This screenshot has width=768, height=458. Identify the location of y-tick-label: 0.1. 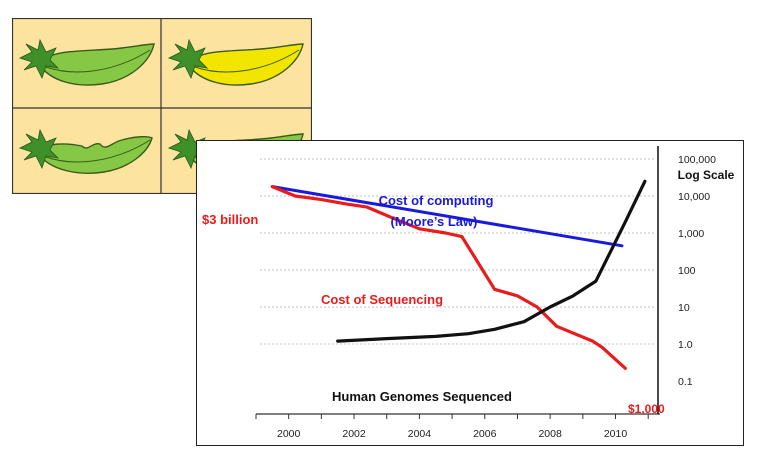
(685, 382).